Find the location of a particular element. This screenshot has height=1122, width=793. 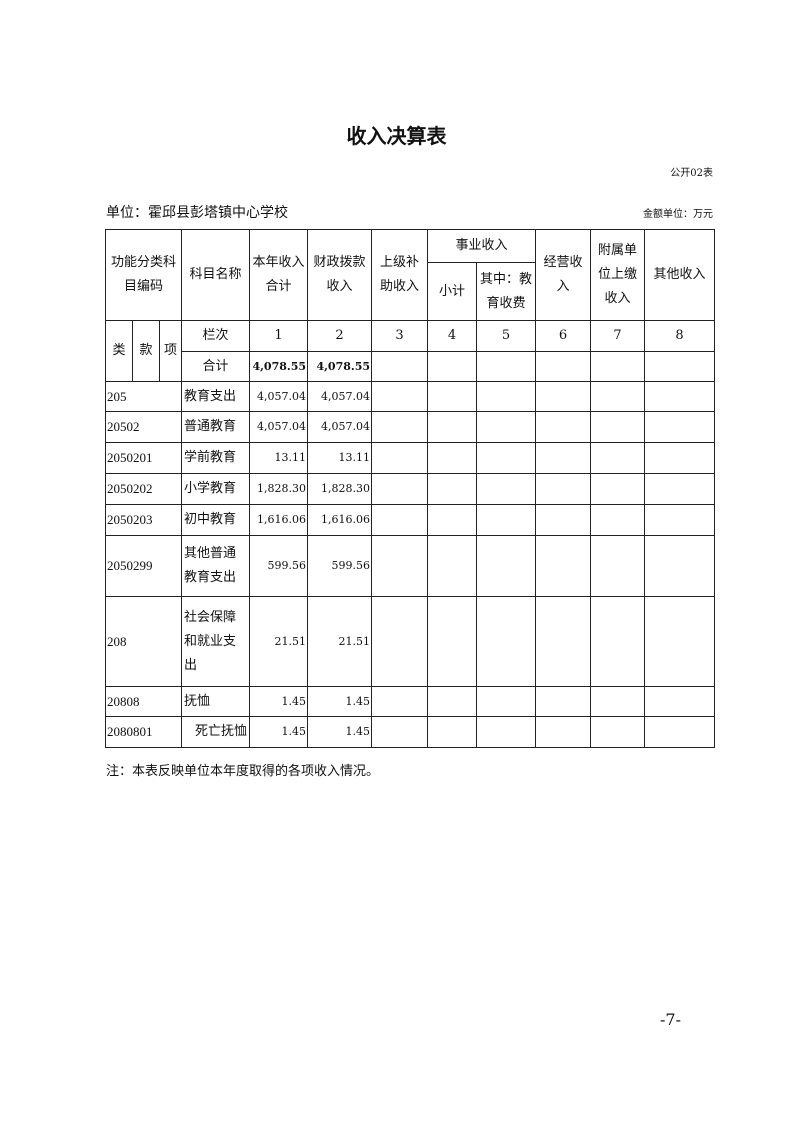

col-number: 6 is located at coordinates (563, 336).